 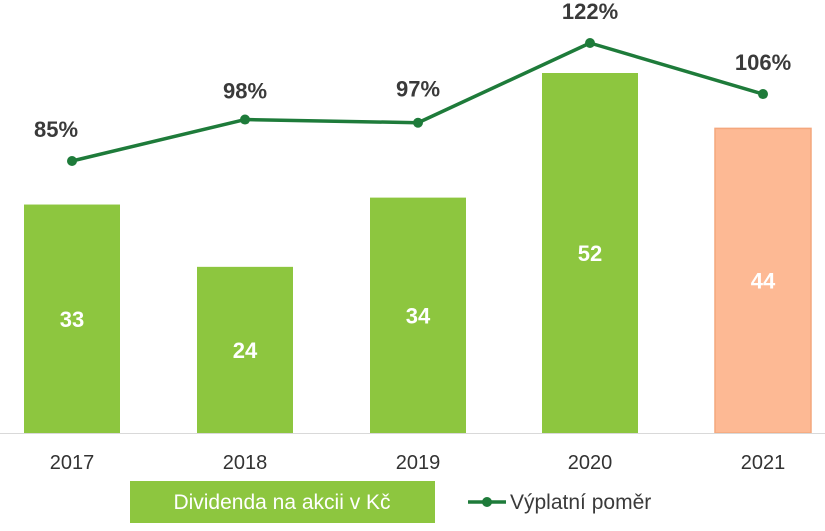 I want to click on payout-label-2019: 97%, so click(x=418, y=89).